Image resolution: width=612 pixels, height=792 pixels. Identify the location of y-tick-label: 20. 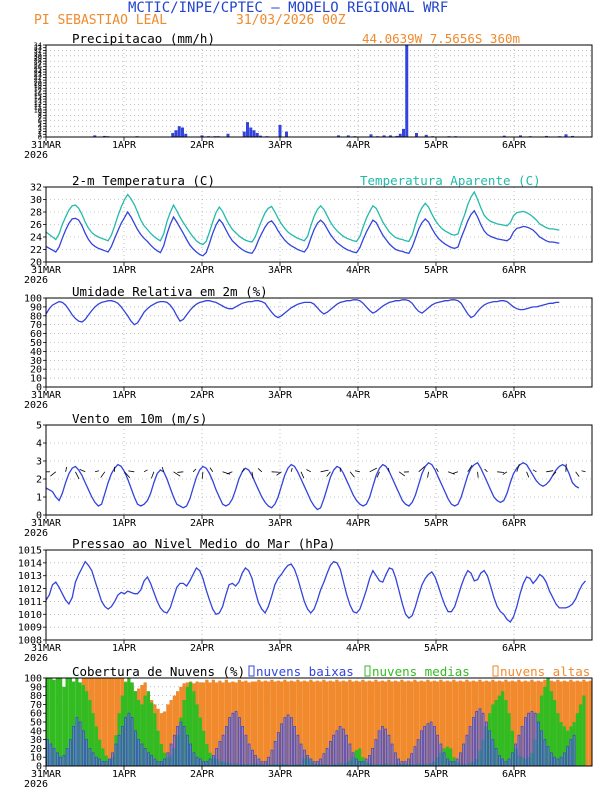
(38, 83).